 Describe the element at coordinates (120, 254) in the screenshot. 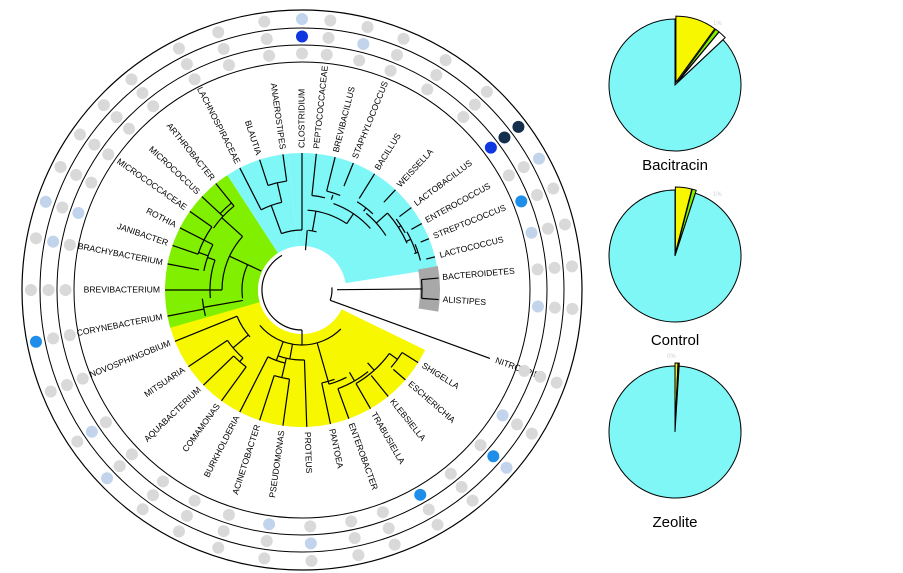

I see `taxon-label-brachybacterium: BRACHYBACTERIUM` at that location.